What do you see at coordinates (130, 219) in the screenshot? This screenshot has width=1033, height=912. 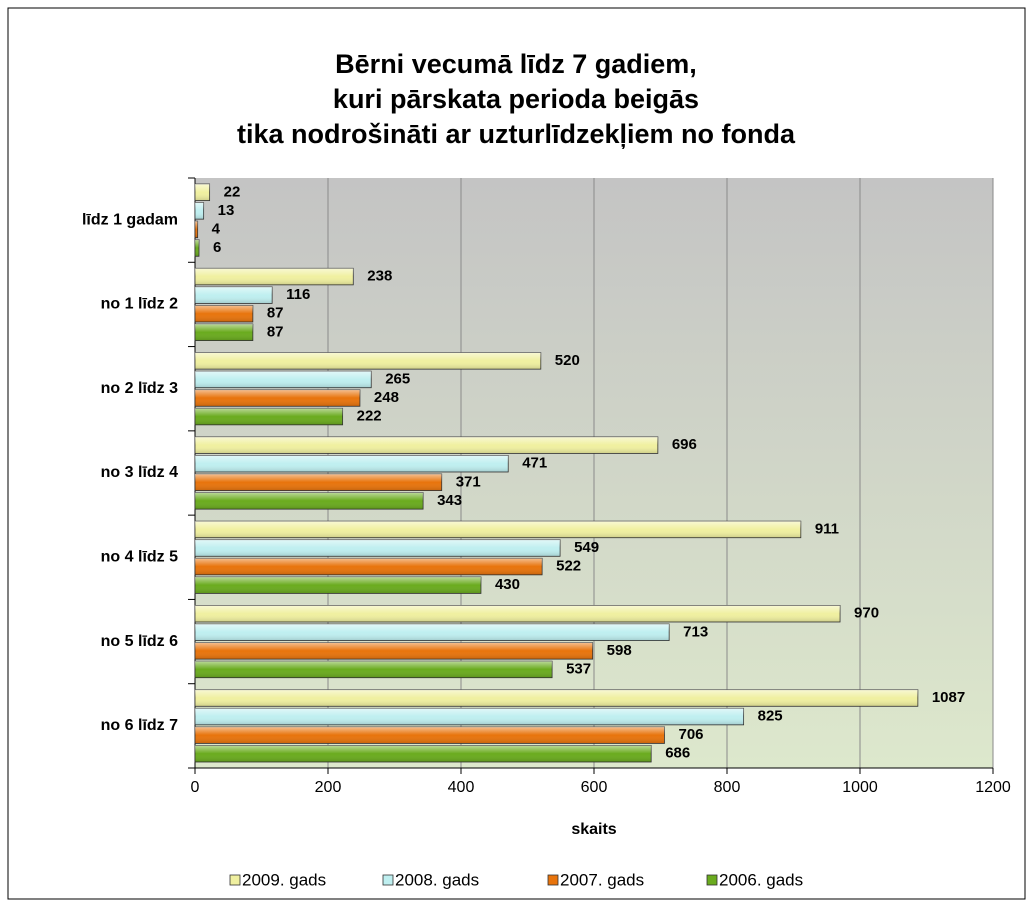 I see `y-tick-label: līdz 1 gadam` at bounding box center [130, 219].